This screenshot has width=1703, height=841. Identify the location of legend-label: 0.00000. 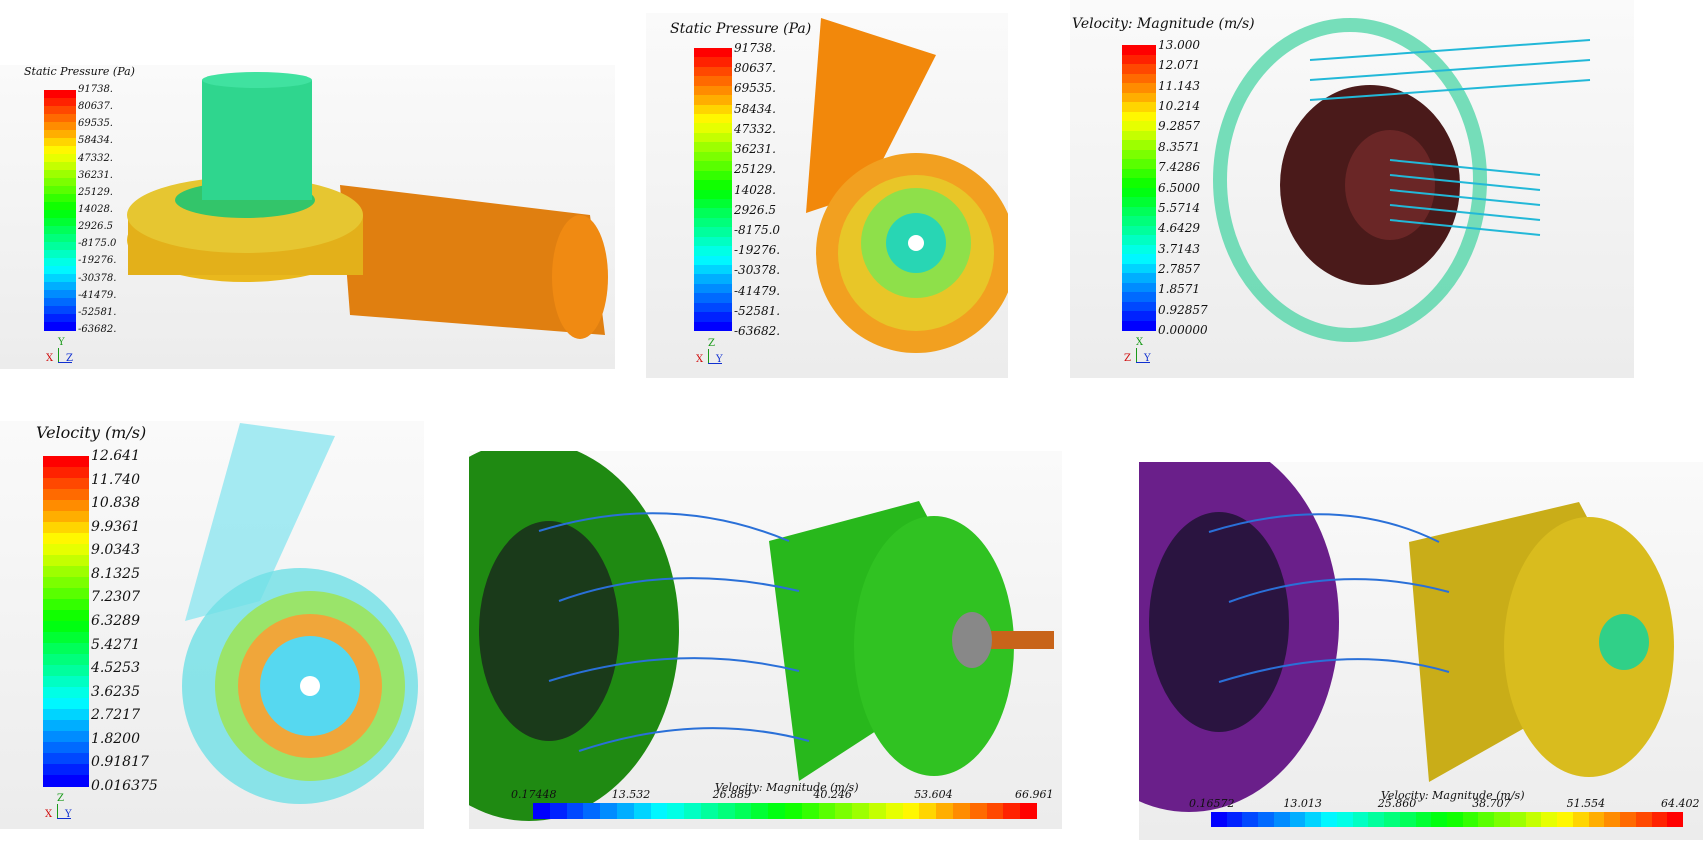
(1183, 330).